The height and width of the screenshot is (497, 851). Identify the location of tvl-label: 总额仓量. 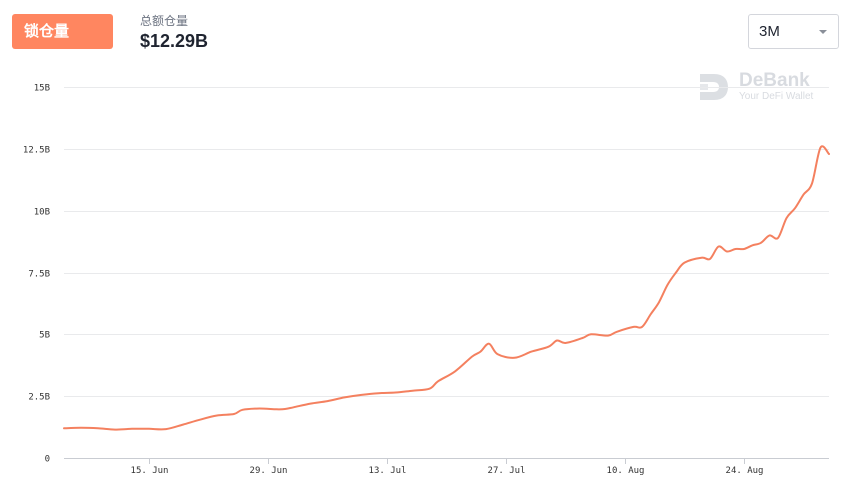
(164, 21).